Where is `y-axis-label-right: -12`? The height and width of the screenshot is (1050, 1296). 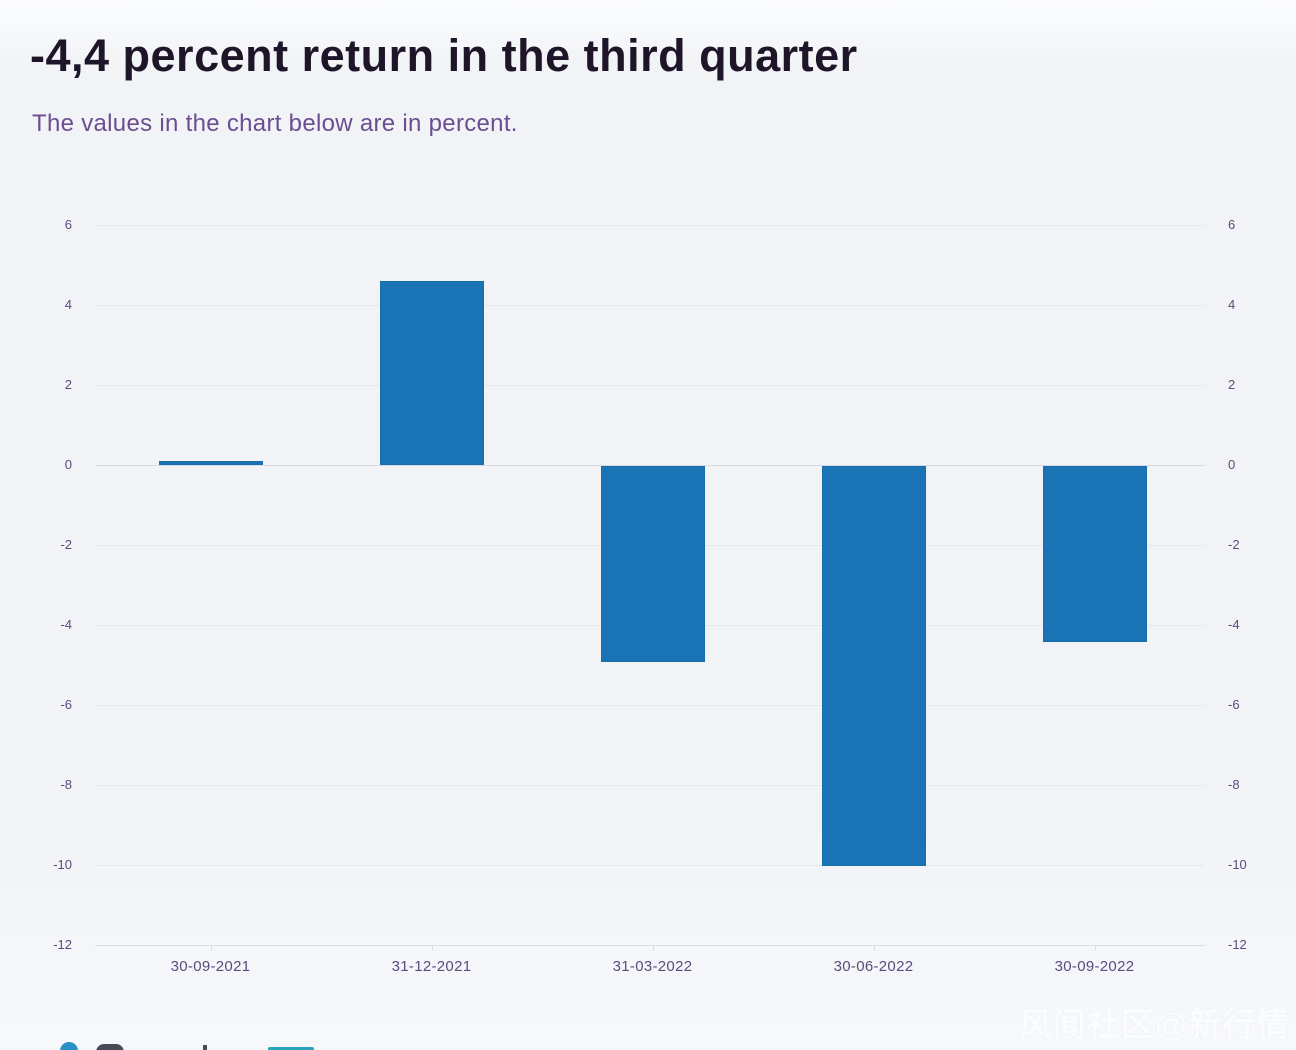 y-axis-label-right: -12 is located at coordinates (1237, 944).